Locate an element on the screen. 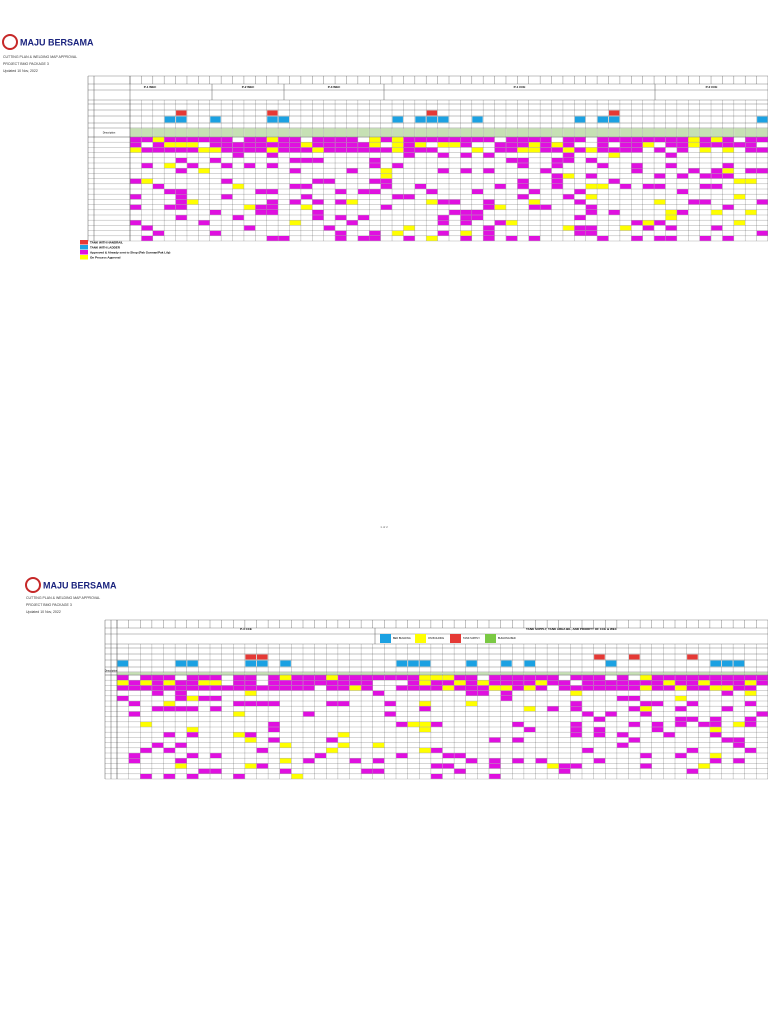  handrail-cell is located at coordinates (250, 657).